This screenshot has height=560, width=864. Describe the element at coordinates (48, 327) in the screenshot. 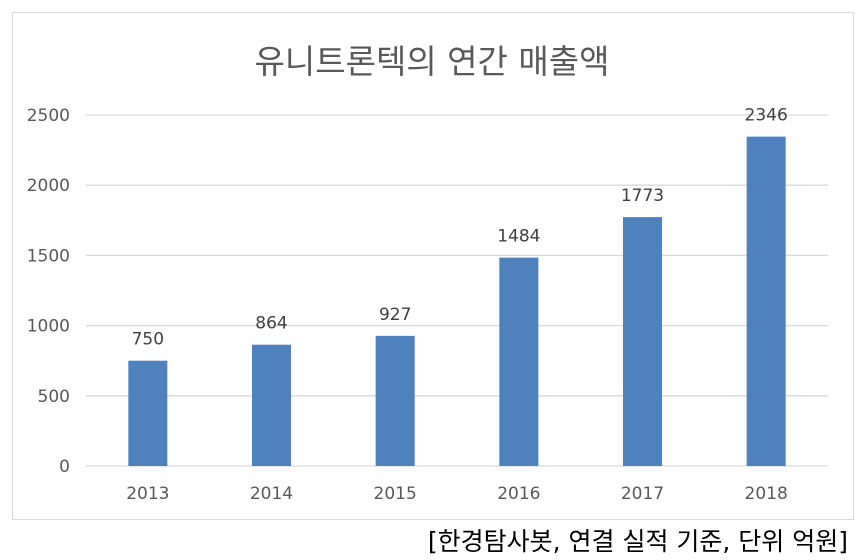

I see `y-tick-label: 1000` at that location.